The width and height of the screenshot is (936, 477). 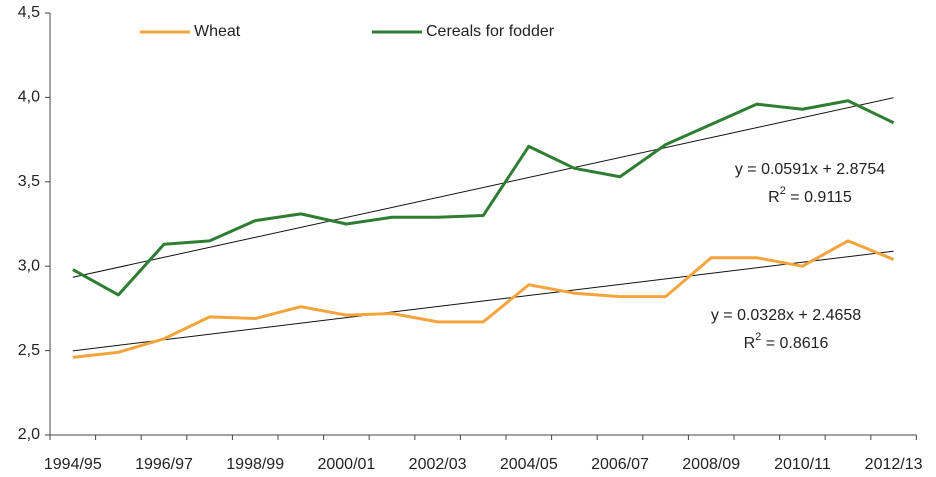 I want to click on x-tick-label: 2008/09, so click(x=711, y=464).